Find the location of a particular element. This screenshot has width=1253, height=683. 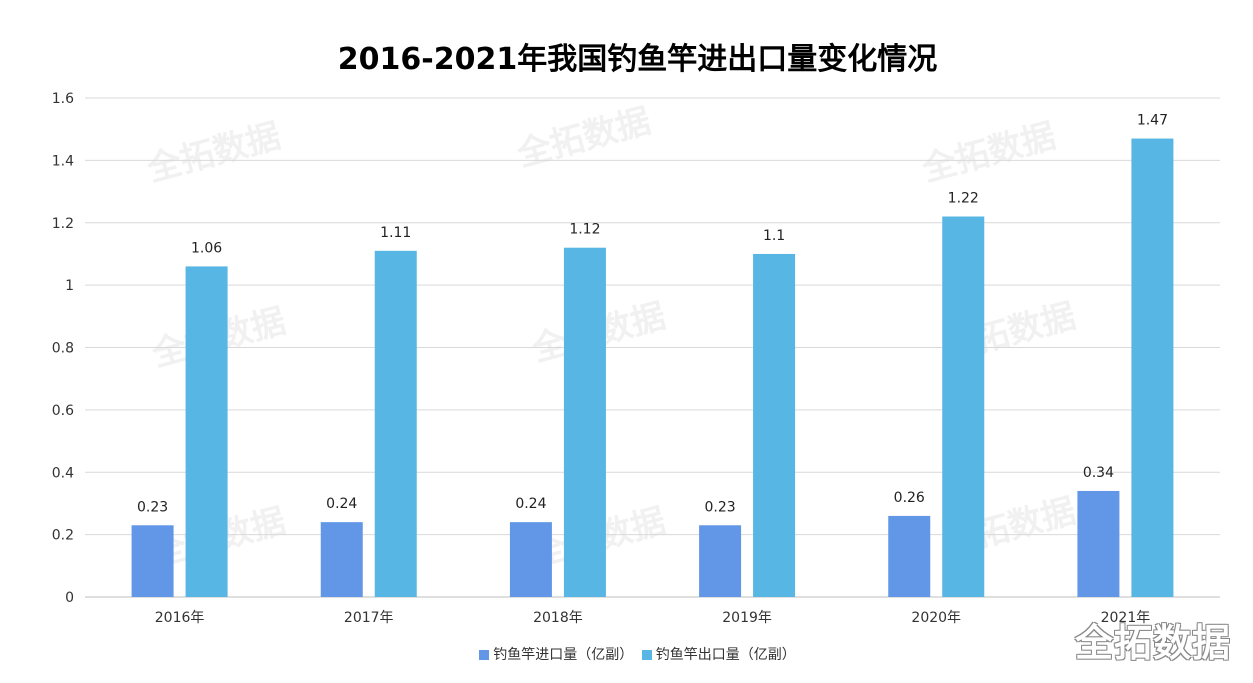

x-tick-label: 2017年 is located at coordinates (369, 618).